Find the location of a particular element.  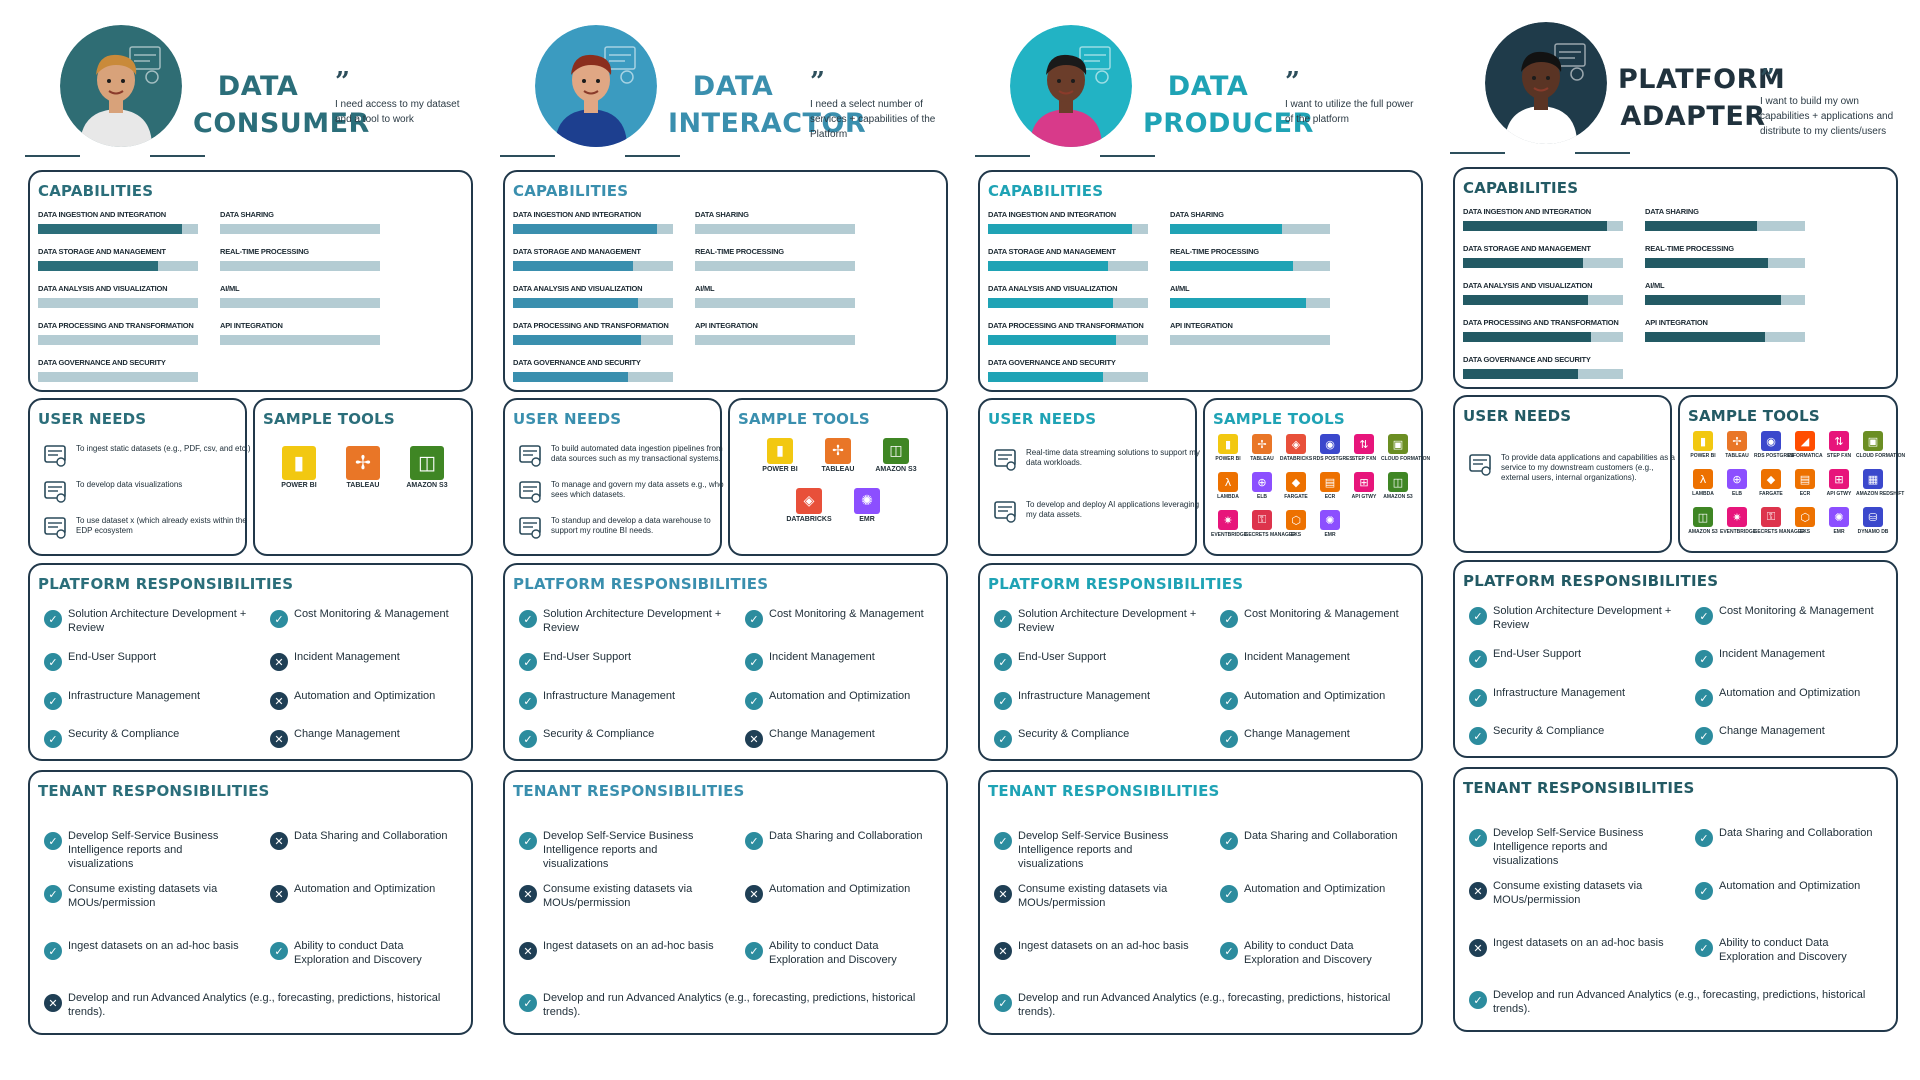

redshift-icon: ▦ is located at coordinates (1873, 479).